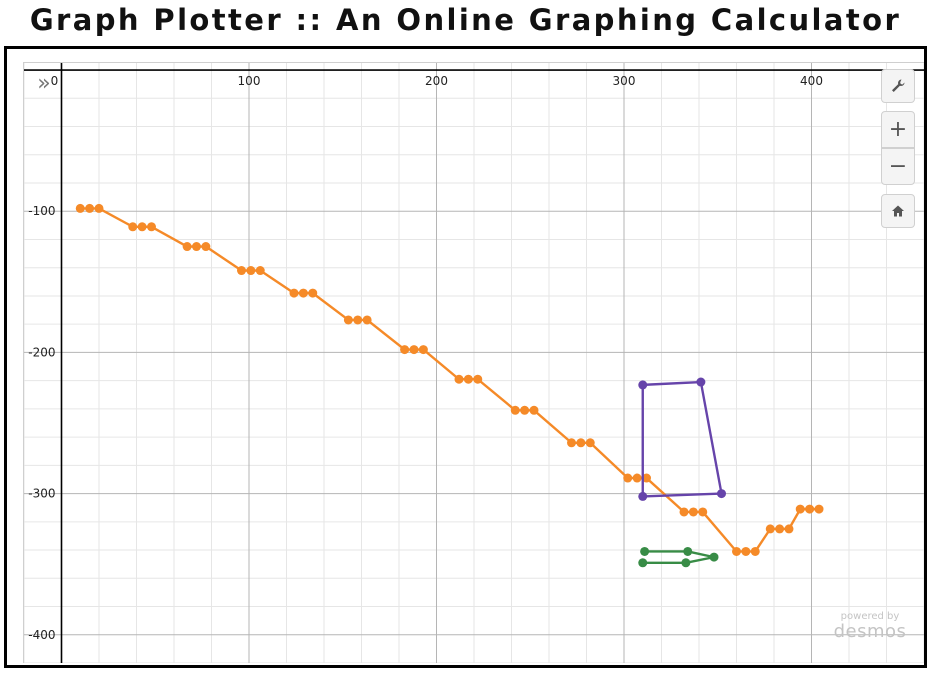 The width and height of the screenshot is (931, 673). Describe the element at coordinates (898, 211) in the screenshot. I see `home-icon` at that location.